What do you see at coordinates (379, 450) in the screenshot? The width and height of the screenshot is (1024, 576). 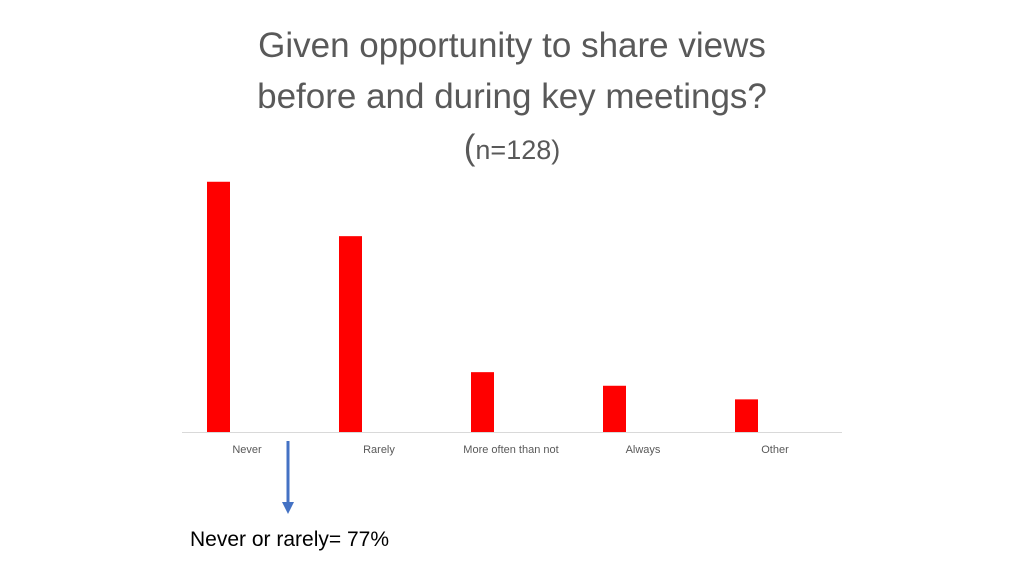 I see `x-tick-label: Rarely` at bounding box center [379, 450].